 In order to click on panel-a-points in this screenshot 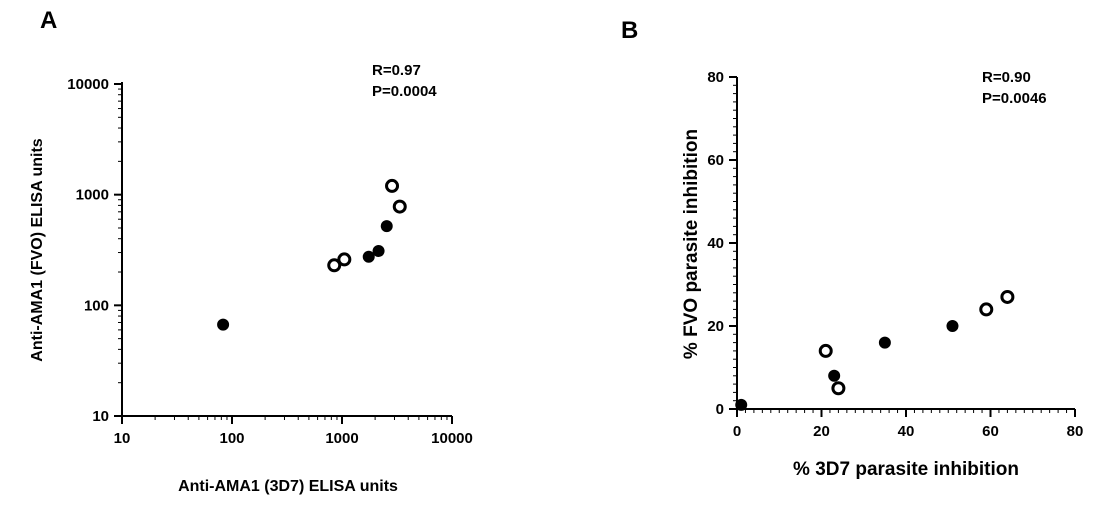, I will do `click(312, 254)`.